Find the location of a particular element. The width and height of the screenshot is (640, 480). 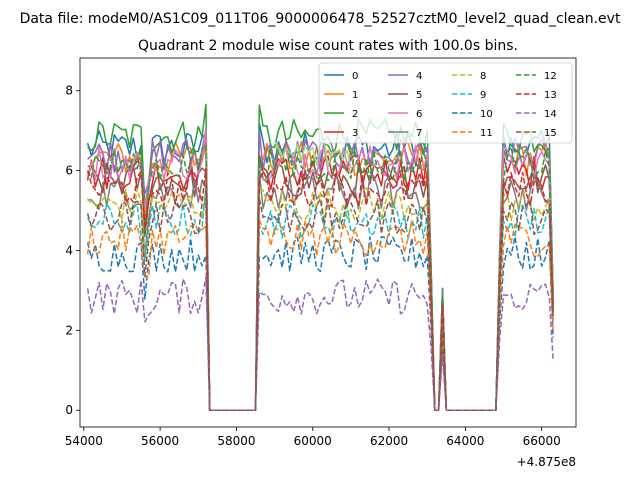

legend-label-15: 15 is located at coordinates (550, 133).